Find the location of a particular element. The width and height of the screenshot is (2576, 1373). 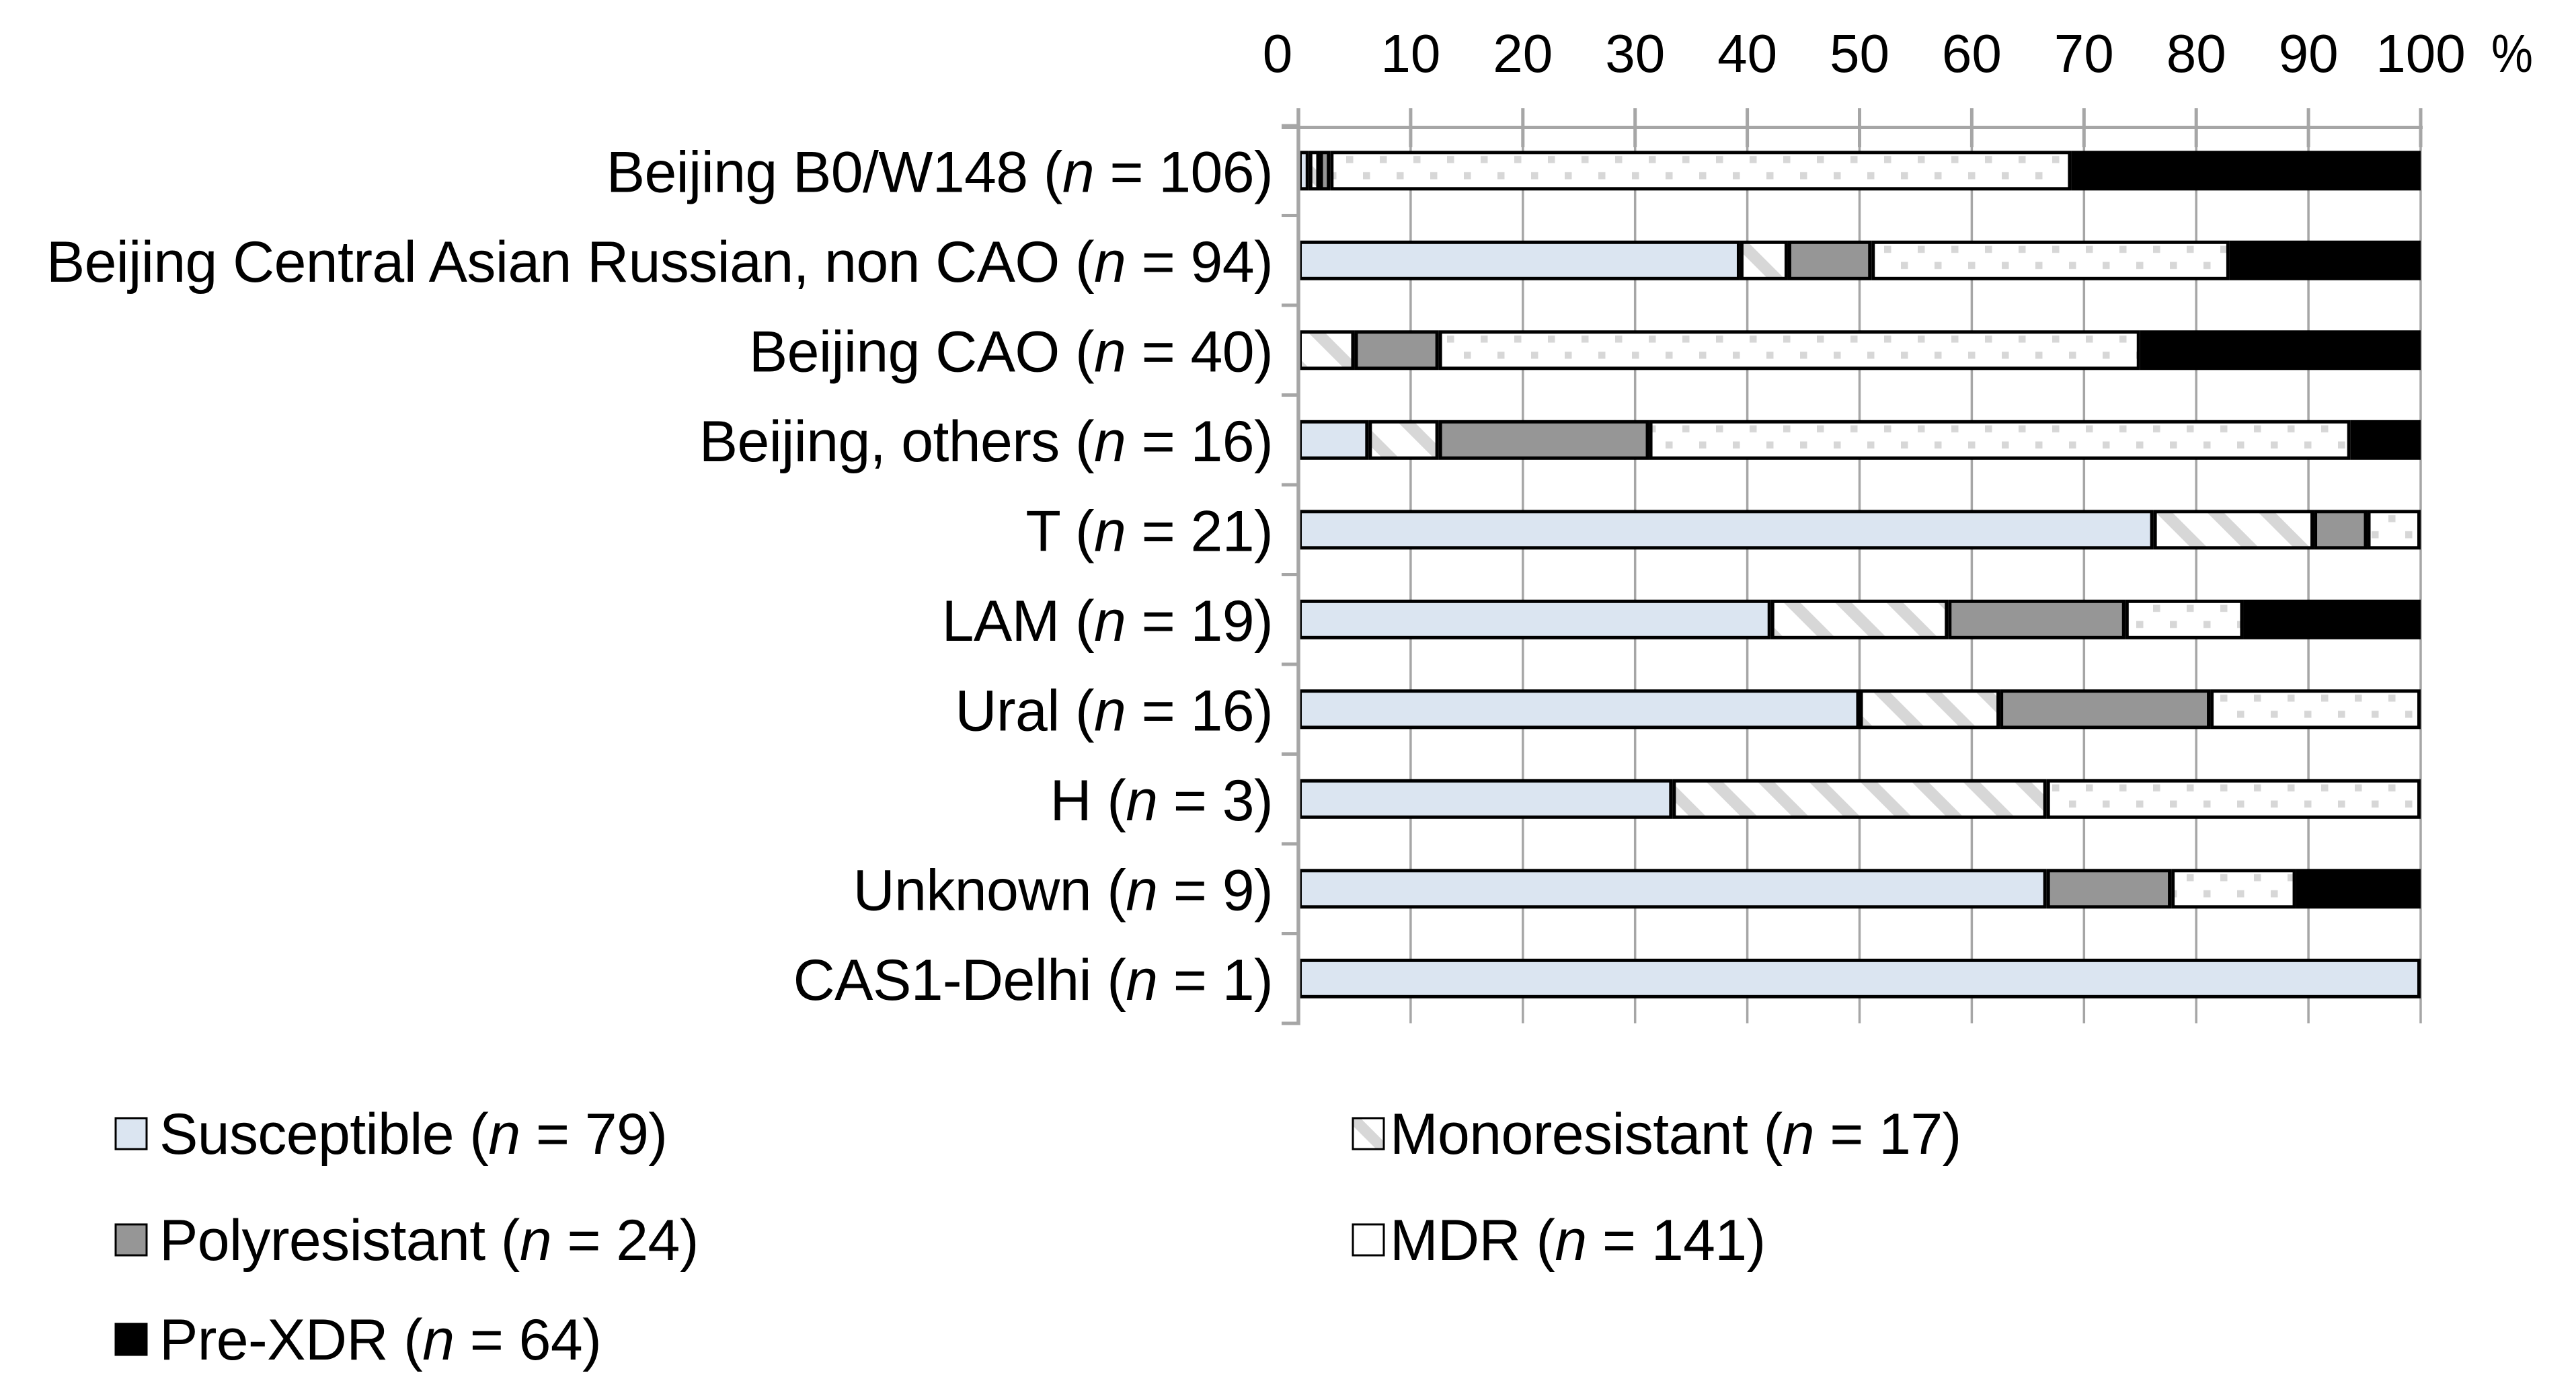

axis-tick-label: 90 is located at coordinates (2309, 53).